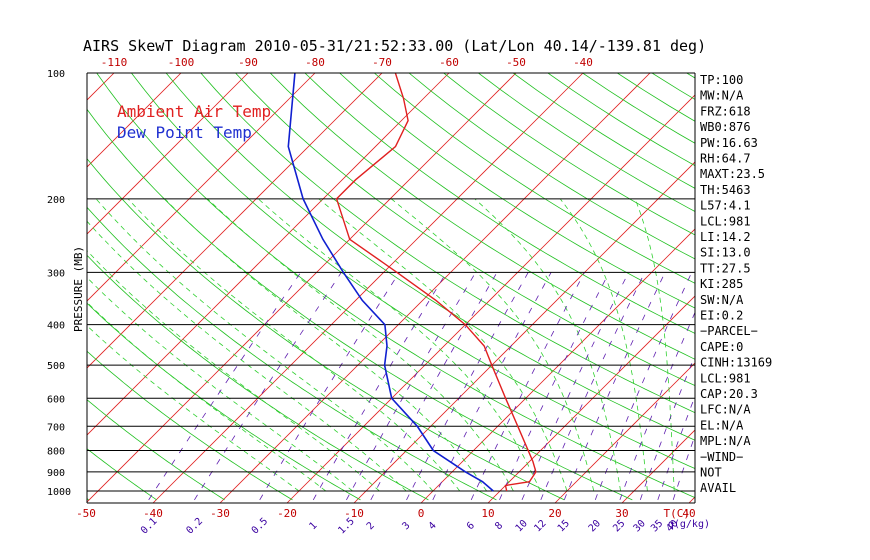 The image size is (870, 560). Describe the element at coordinates (725, 378) in the screenshot. I see `stability-index-item: LCL:981` at that location.